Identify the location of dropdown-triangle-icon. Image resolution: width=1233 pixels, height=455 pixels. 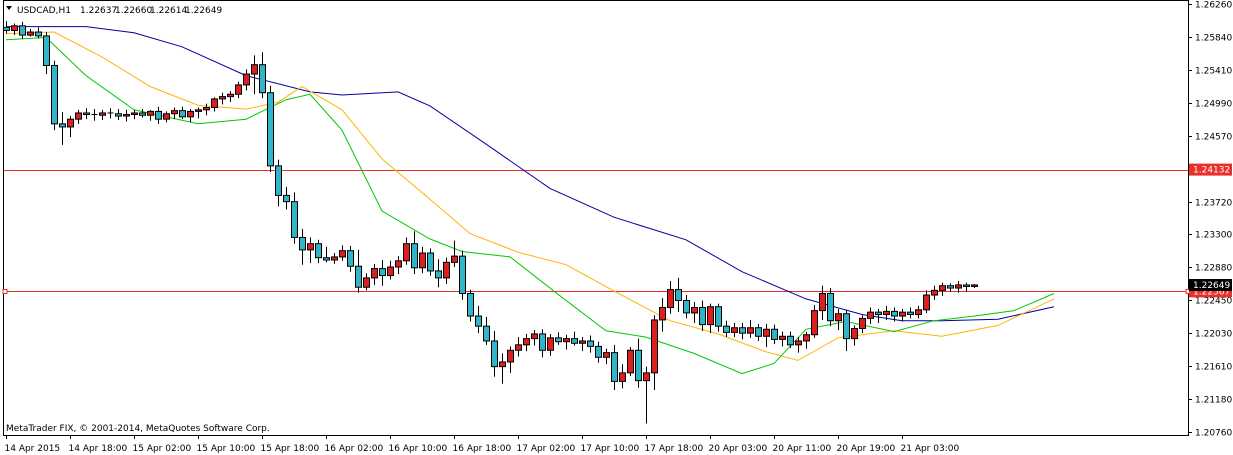
(9, 8).